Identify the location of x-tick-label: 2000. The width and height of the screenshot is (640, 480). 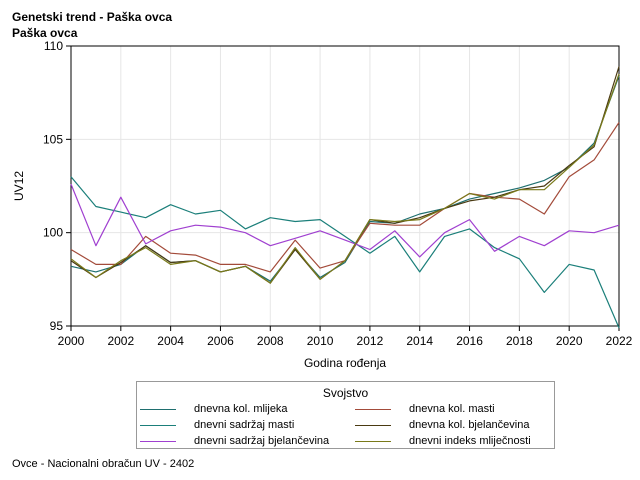
(71, 341).